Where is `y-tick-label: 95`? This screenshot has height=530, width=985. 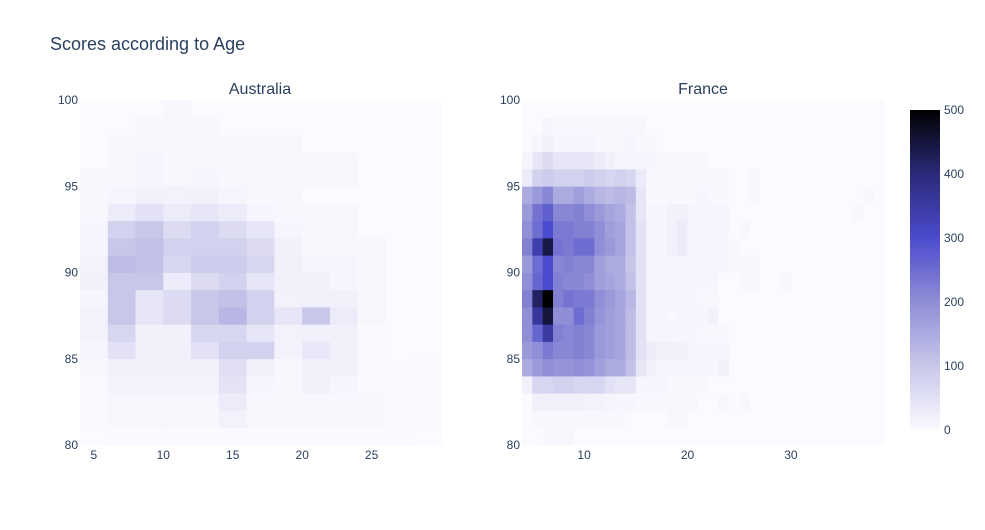
y-tick-label: 95 is located at coordinates (514, 186).